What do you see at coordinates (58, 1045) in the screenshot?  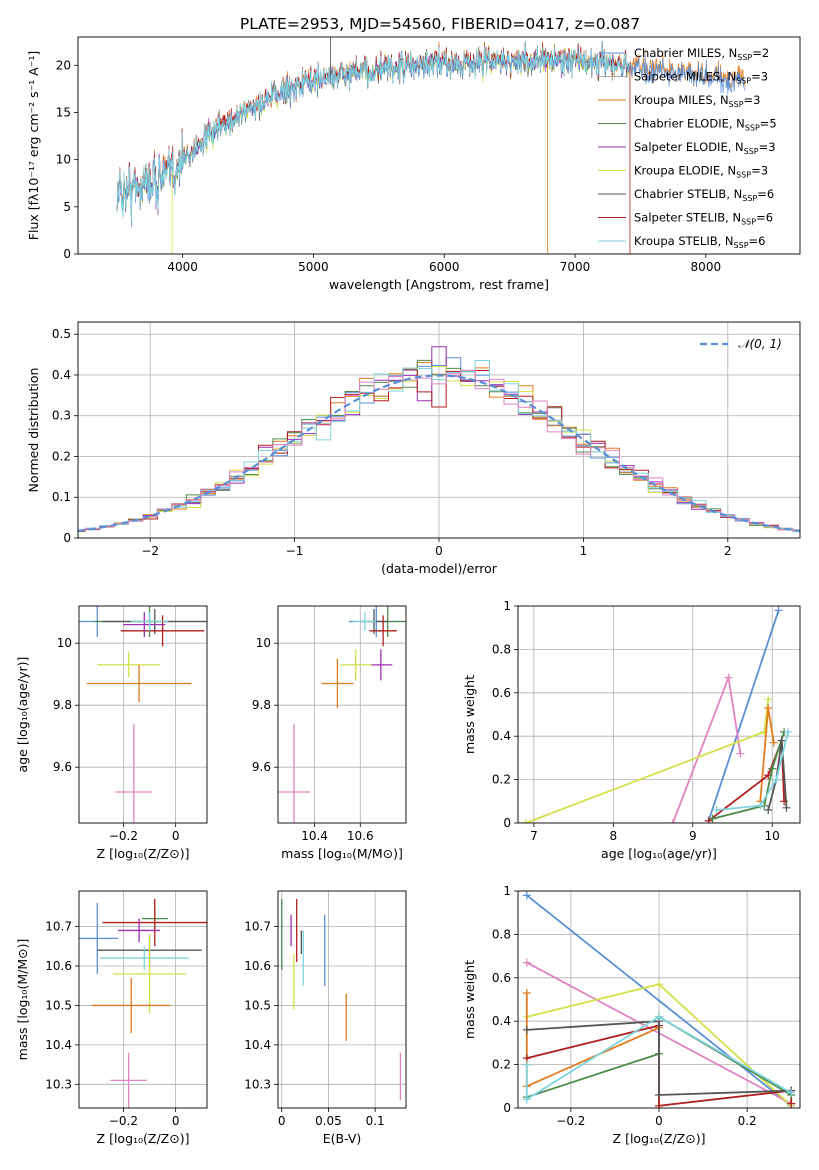 I see `y-tick-label: 10.4` at bounding box center [58, 1045].